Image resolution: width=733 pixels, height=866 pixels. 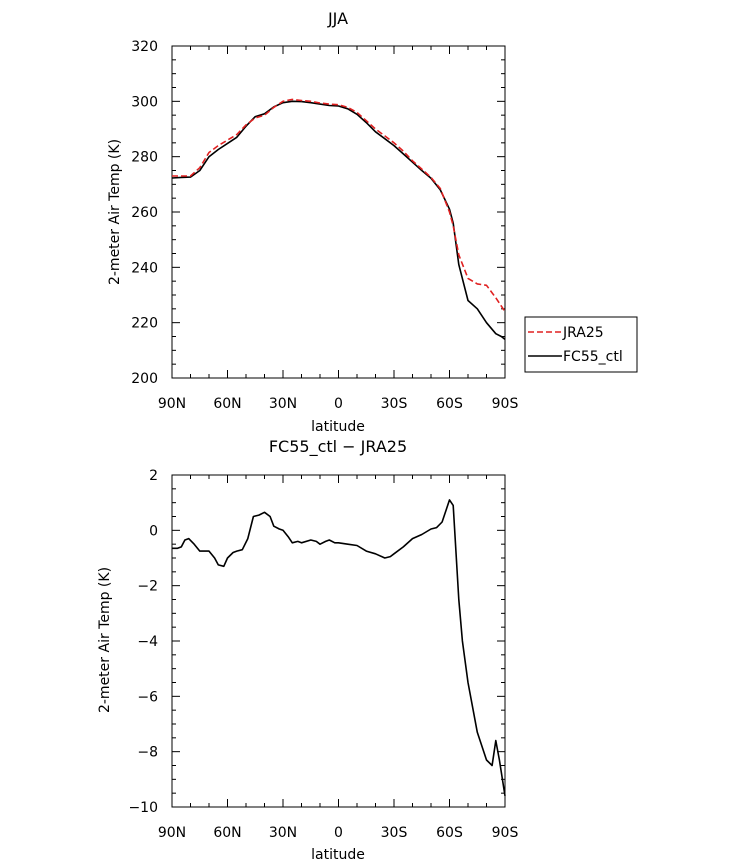 I want to click on top-series-lines, so click(x=338, y=219).